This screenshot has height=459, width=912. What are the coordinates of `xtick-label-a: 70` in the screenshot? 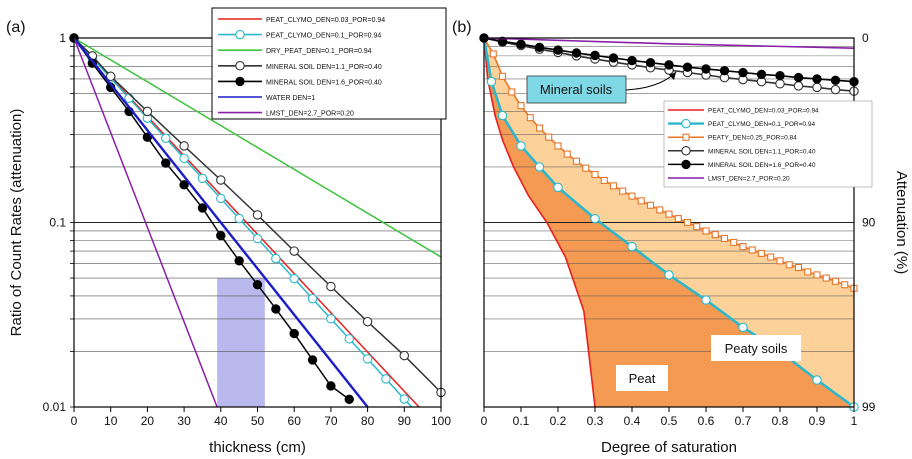 It's located at (331, 421).